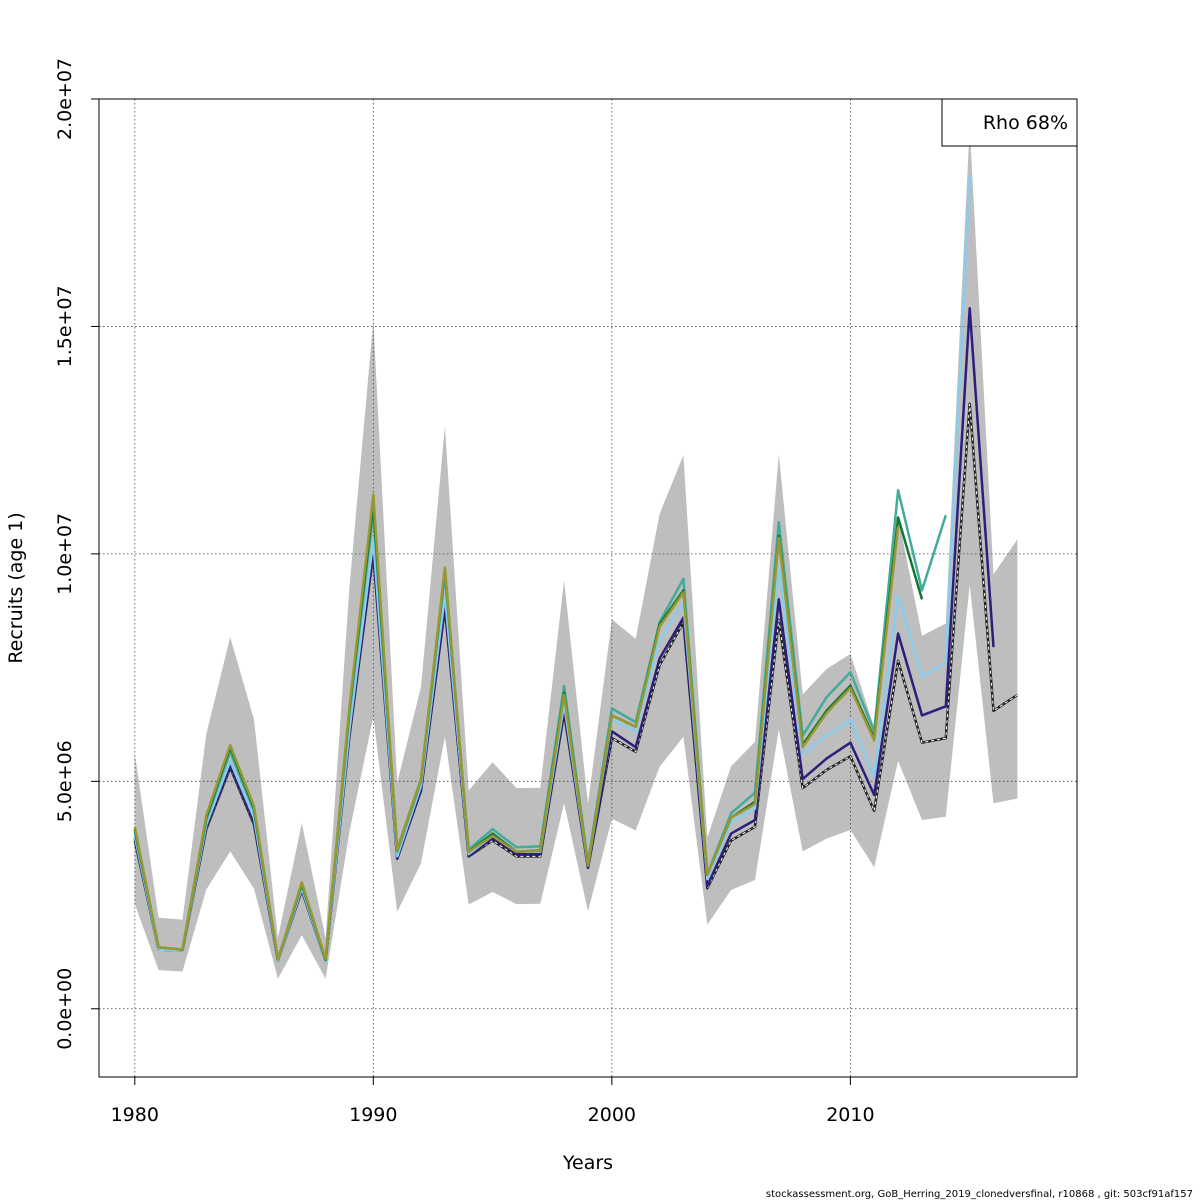  I want to click on y-tick-label: 5.0e+06, so click(65, 781).